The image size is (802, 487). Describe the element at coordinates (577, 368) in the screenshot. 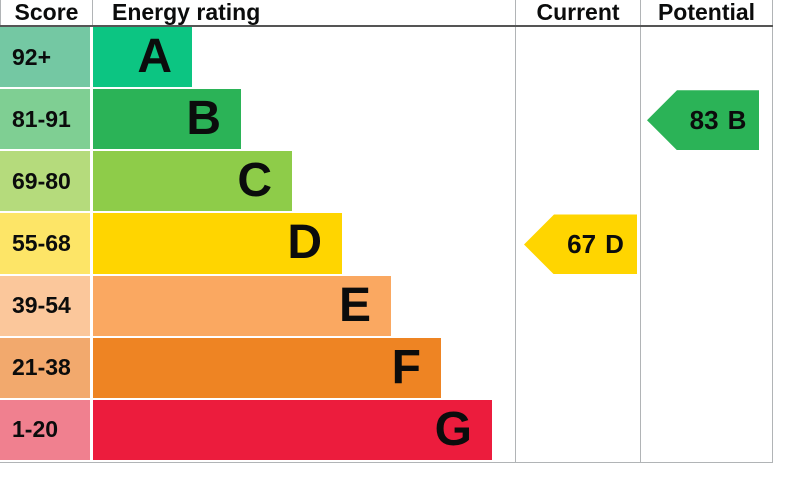

I see `current-cell-f` at that location.